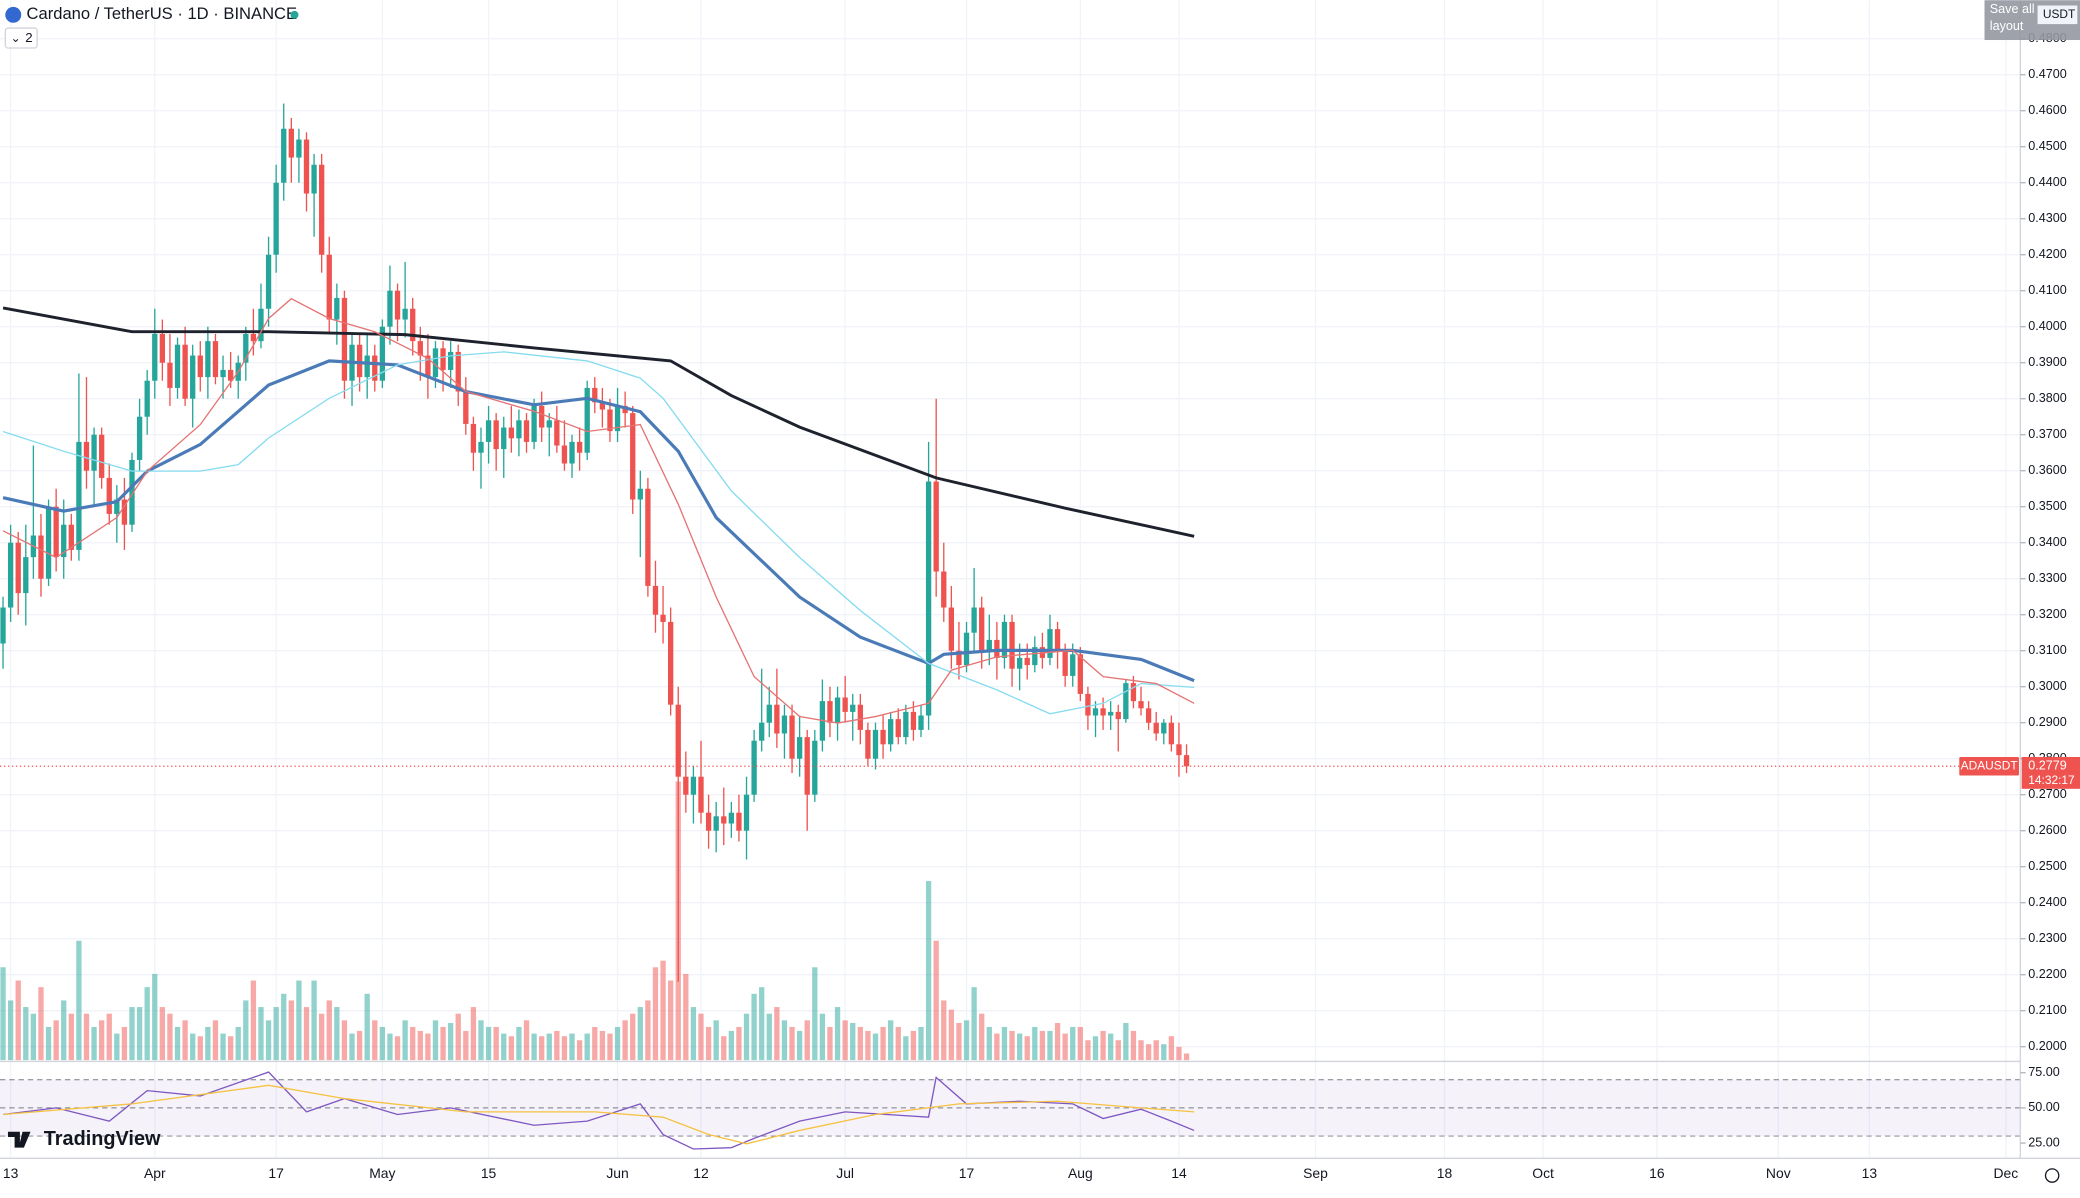 Image resolution: width=2080 pixels, height=1198 pixels. What do you see at coordinates (2047, 218) in the screenshot?
I see `y-tick-label: 0.4300` at bounding box center [2047, 218].